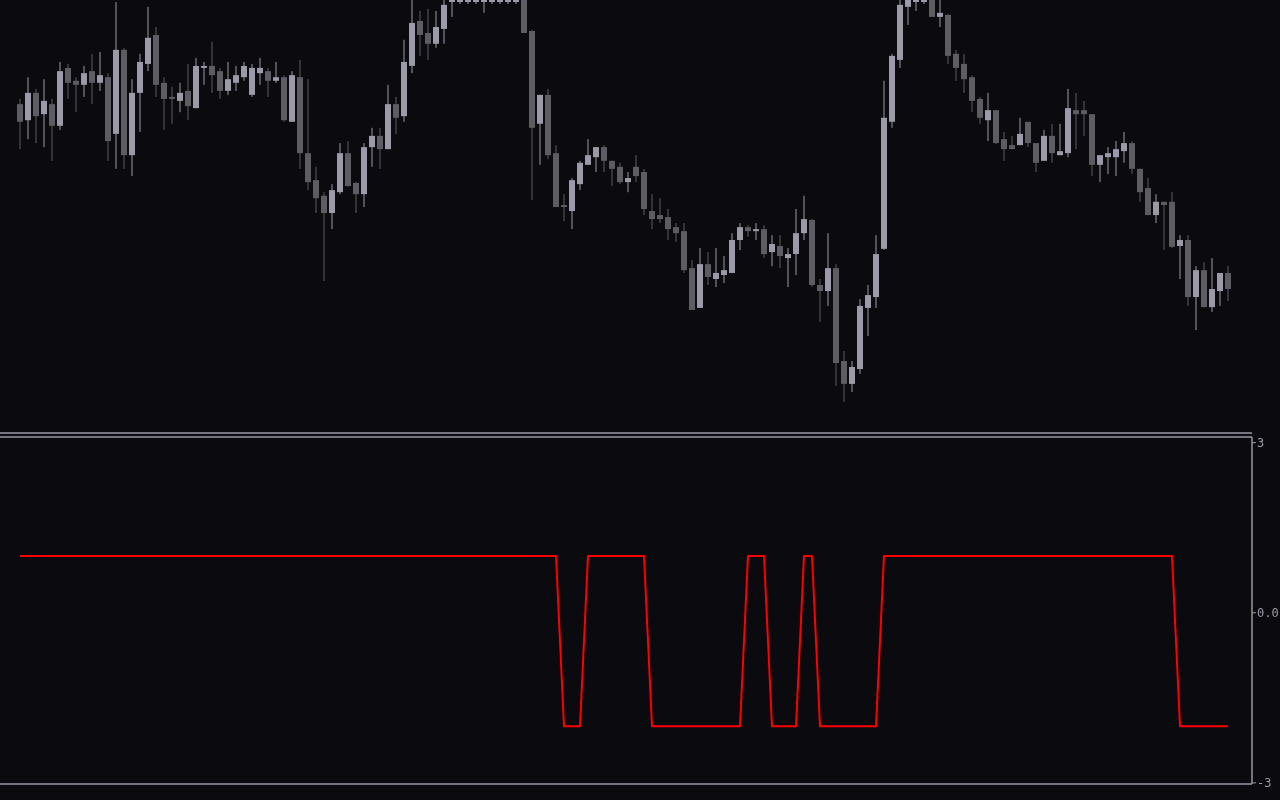 This screenshot has width=1280, height=800. What do you see at coordinates (1164, 226) in the screenshot?
I see `candlestick` at bounding box center [1164, 226].